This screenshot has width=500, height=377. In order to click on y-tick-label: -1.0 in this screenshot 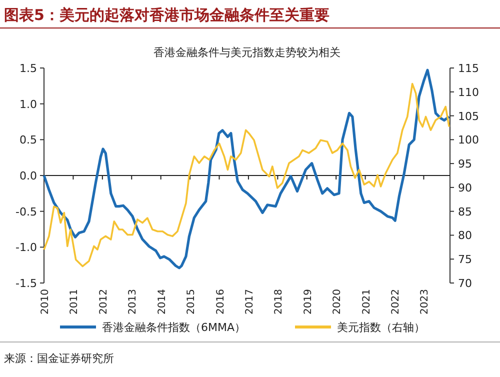, I will do `click(26, 247)`.